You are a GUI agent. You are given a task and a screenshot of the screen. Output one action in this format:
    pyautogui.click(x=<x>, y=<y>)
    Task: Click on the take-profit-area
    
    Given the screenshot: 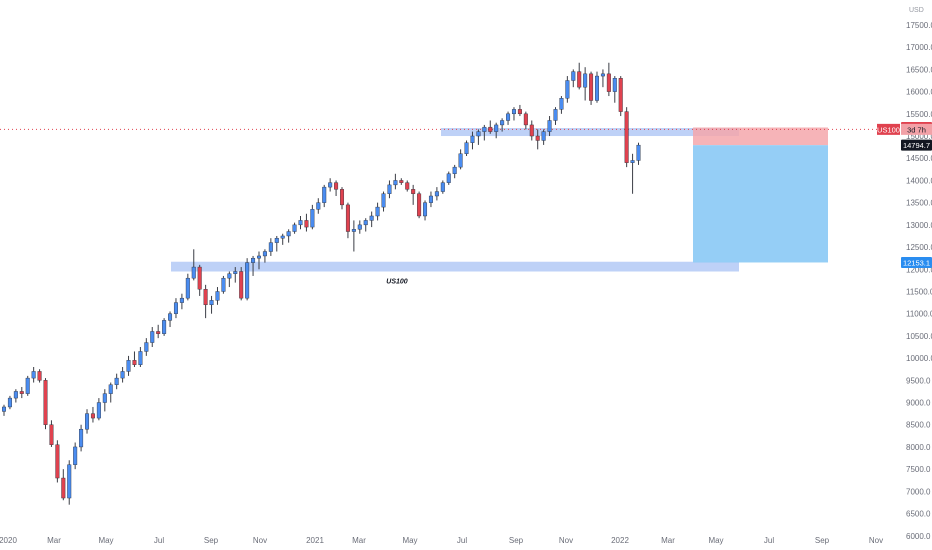 What is the action you would take?
    pyautogui.click(x=760, y=204)
    